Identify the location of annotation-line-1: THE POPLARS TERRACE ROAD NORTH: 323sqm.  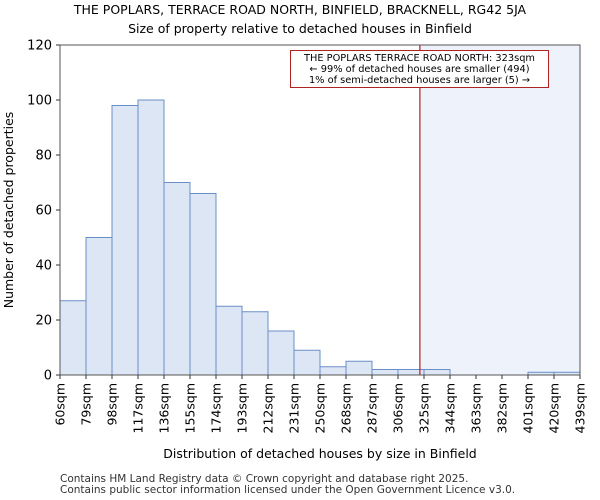
(419, 58).